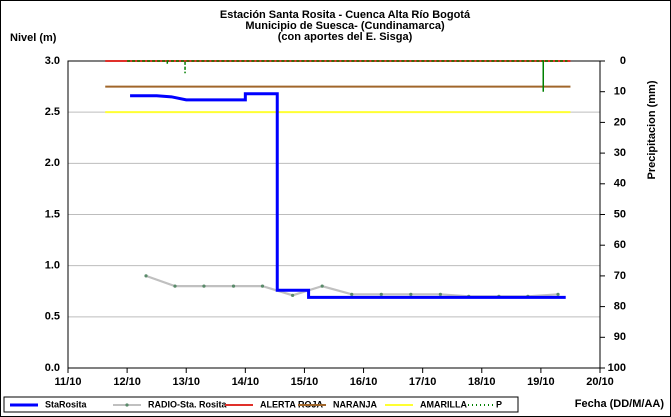 This screenshot has height=417, width=671. What do you see at coordinates (620, 276) in the screenshot?
I see `y2-tick-label: 70` at bounding box center [620, 276].